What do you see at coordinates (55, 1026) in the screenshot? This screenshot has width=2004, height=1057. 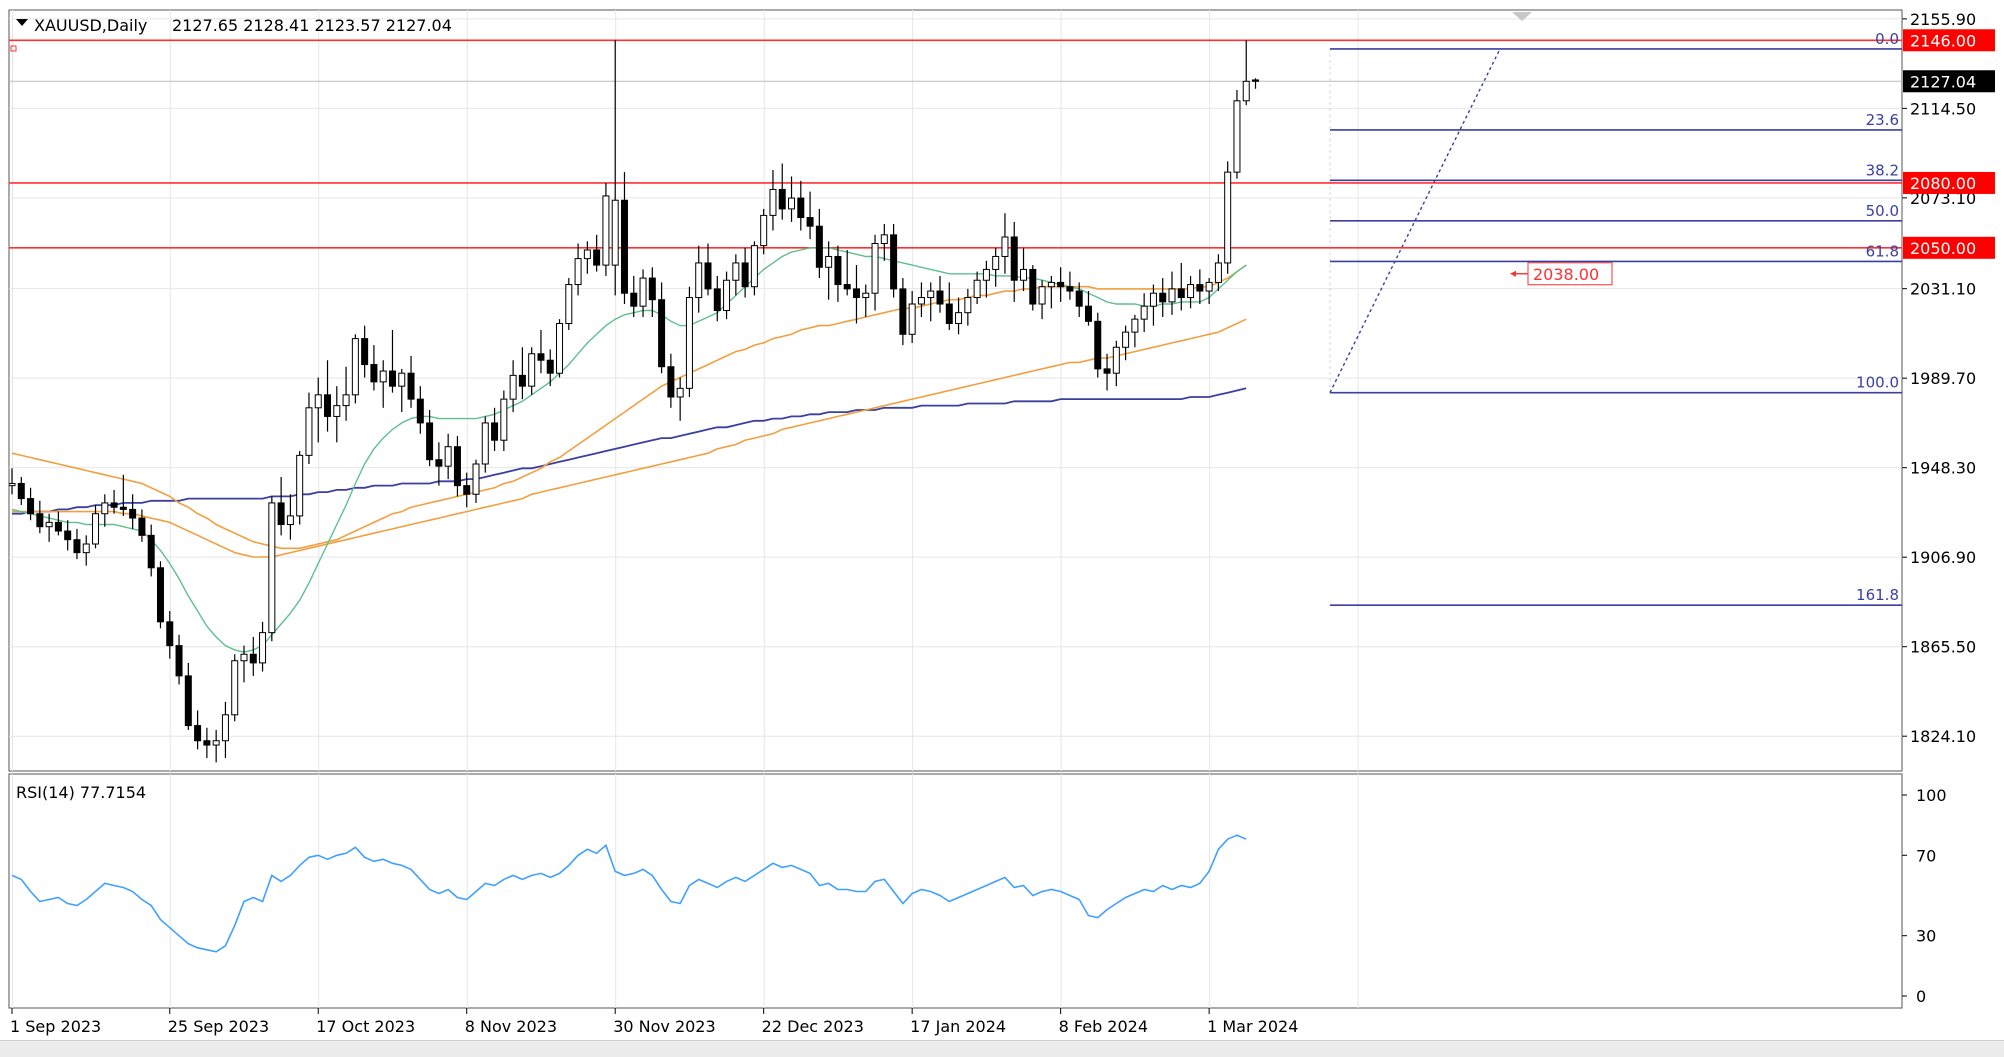 I see `date-label: 1 Sep 2023` at bounding box center [55, 1026].